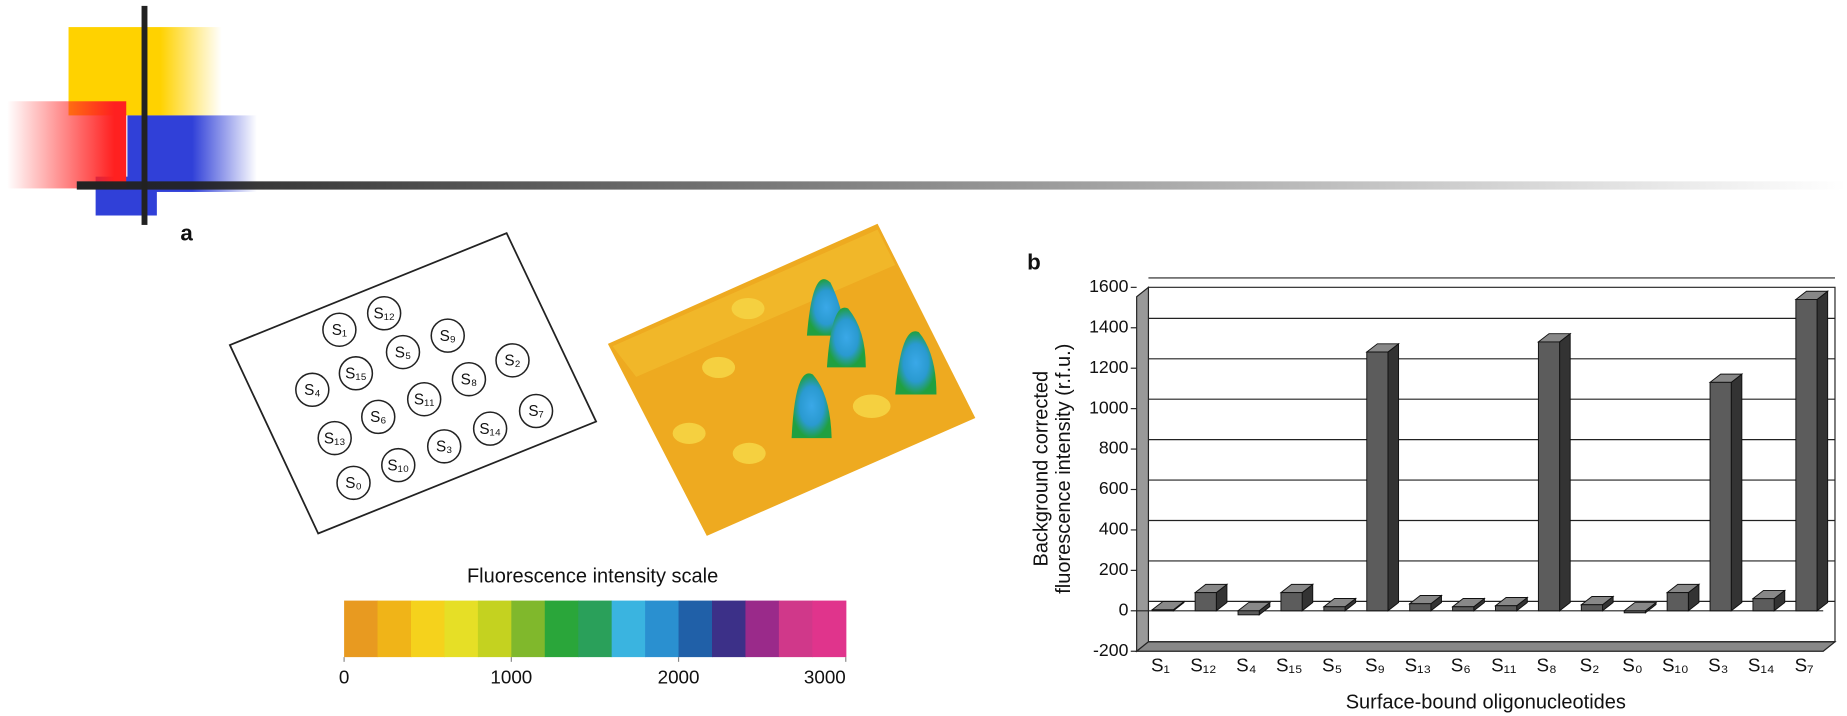 This screenshot has height=716, width=1847. Describe the element at coordinates (1108, 286) in the screenshot. I see `y-tick-label: 1600` at that location.